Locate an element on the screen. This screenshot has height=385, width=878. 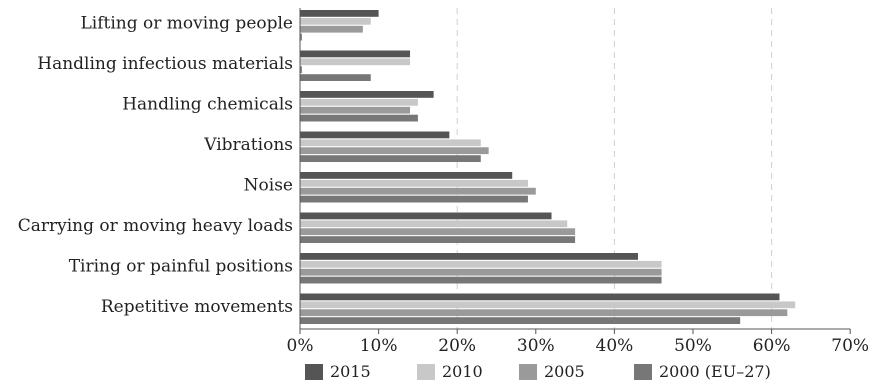
x-tick-label: 70% is located at coordinates (850, 346).